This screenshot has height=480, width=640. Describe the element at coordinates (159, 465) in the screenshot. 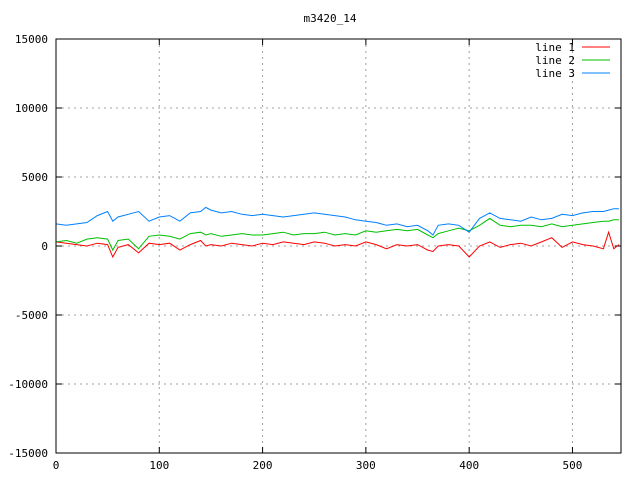

I see `x-tick-label: 100` at that location.